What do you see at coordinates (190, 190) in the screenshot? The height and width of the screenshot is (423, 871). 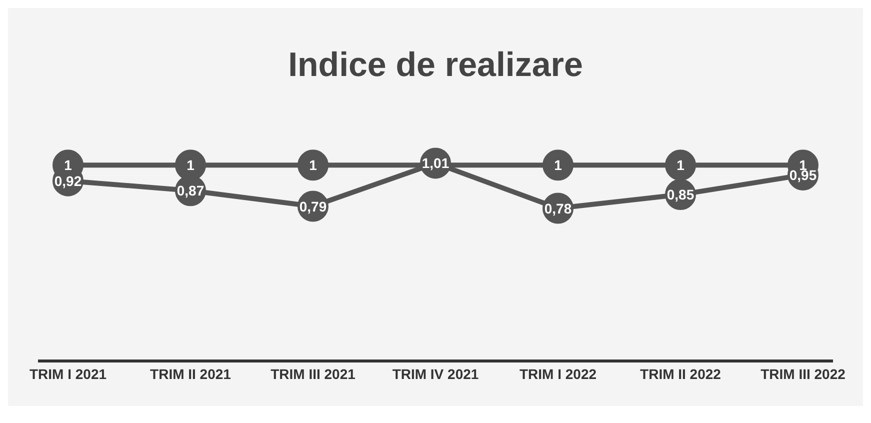 I see `data-label: 0,87` at bounding box center [190, 190].